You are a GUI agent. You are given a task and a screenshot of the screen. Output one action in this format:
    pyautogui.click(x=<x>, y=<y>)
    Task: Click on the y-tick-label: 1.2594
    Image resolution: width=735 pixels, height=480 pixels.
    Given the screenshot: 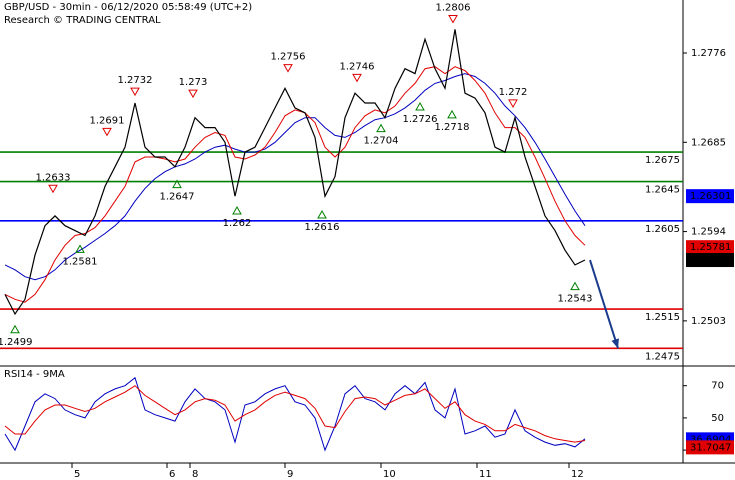 What is the action you would take?
    pyautogui.click(x=708, y=232)
    